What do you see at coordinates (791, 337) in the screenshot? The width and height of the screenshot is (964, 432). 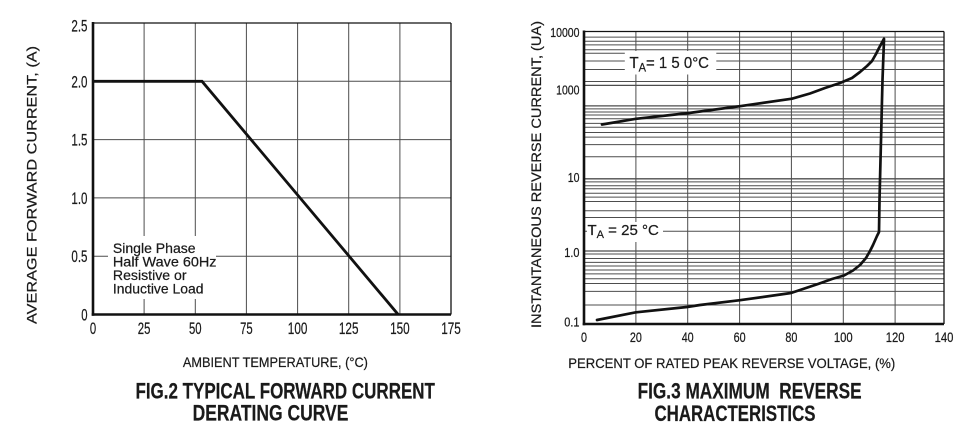 I see `svg-text: 80` at bounding box center [791, 337].